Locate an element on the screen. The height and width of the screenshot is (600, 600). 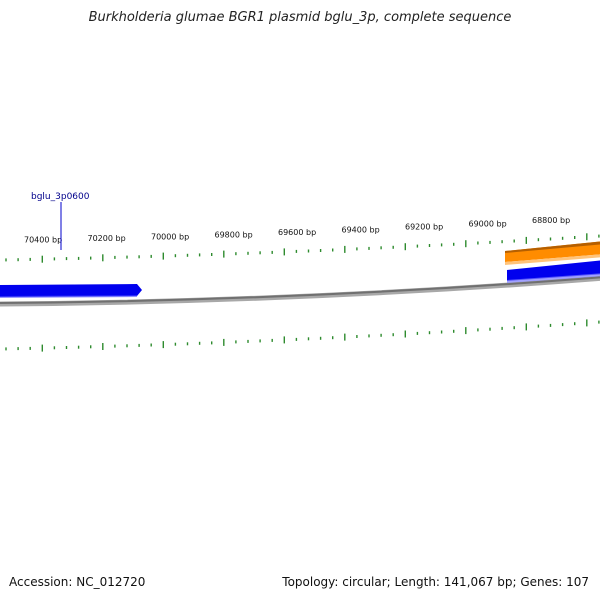
gene-forward-left is located at coordinates (71, 290).